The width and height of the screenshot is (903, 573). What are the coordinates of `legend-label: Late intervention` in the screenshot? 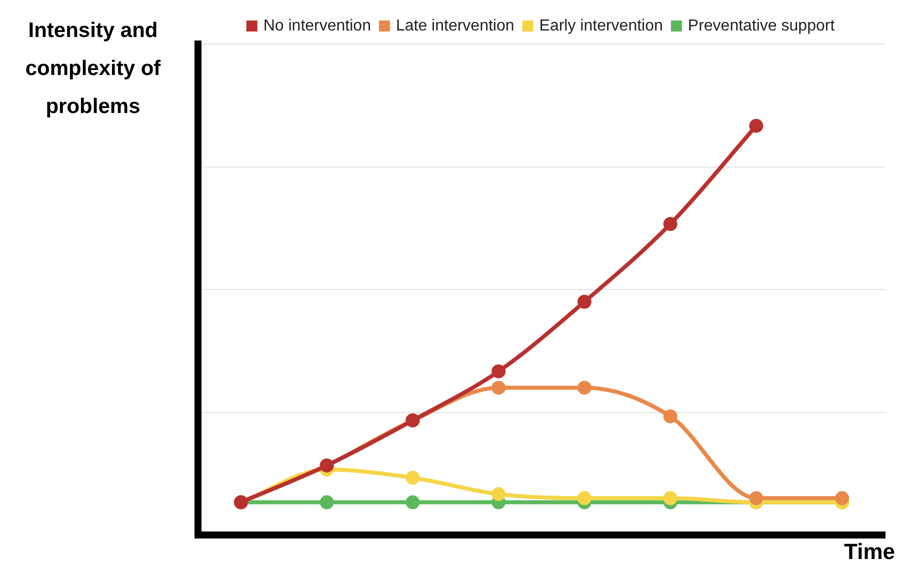 It's located at (455, 25).